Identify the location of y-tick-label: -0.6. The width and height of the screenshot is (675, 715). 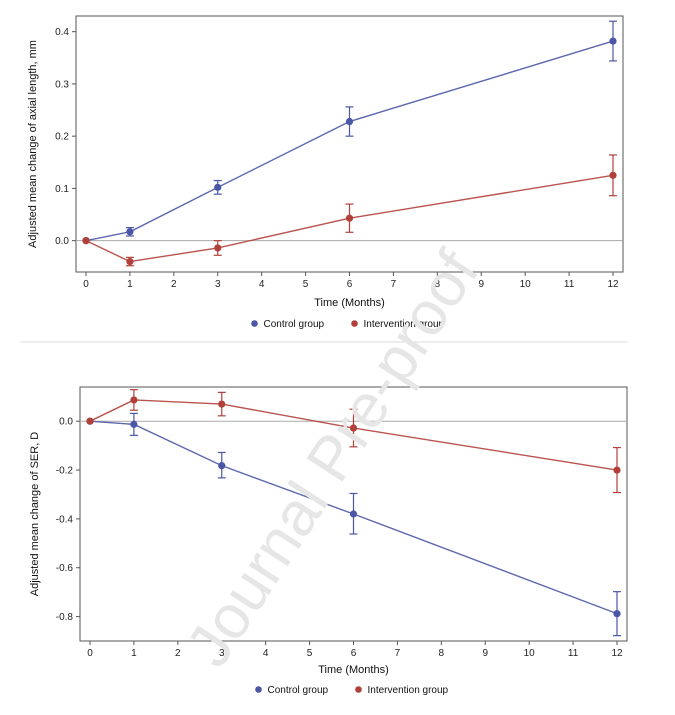
(65, 568).